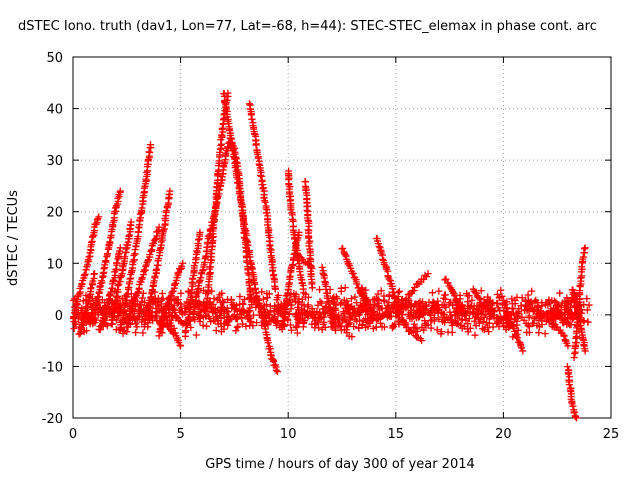 Image resolution: width=640 pixels, height=480 pixels. What do you see at coordinates (340, 464) in the screenshot?
I see `x-axis-label: GPS time / hours of day 300 of year 2014` at bounding box center [340, 464].